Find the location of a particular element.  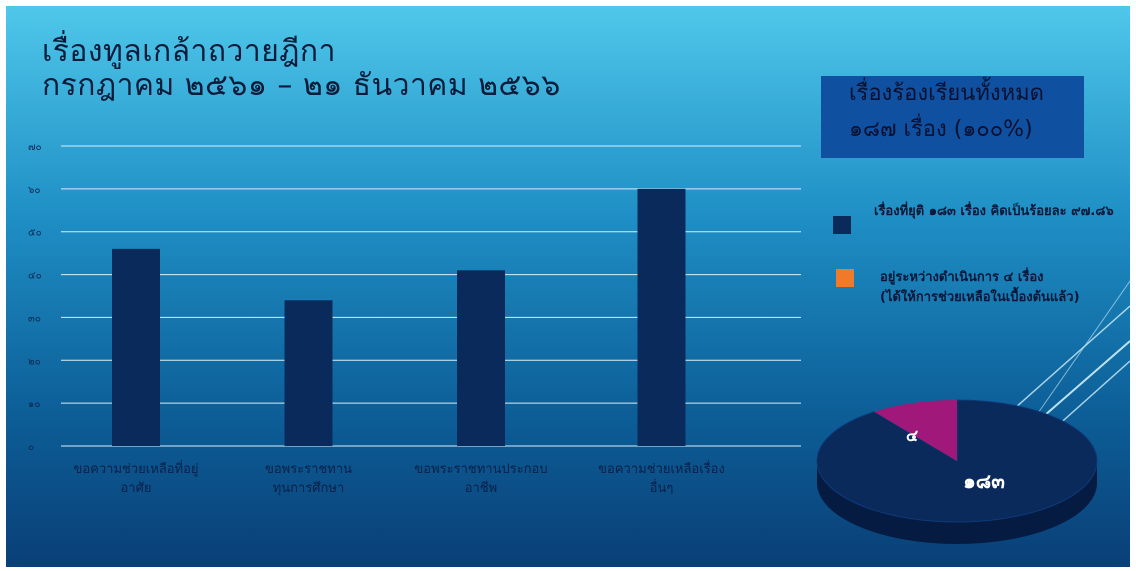

y-tick-label: ๖๐ is located at coordinates (34, 190).